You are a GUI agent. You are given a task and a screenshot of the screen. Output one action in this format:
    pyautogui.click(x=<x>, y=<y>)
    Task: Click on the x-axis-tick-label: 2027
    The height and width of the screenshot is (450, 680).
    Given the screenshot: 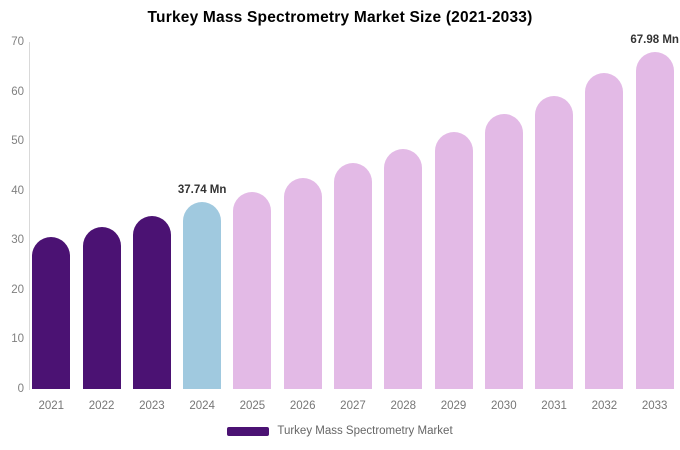 What is the action you would take?
    pyautogui.click(x=353, y=406)
    